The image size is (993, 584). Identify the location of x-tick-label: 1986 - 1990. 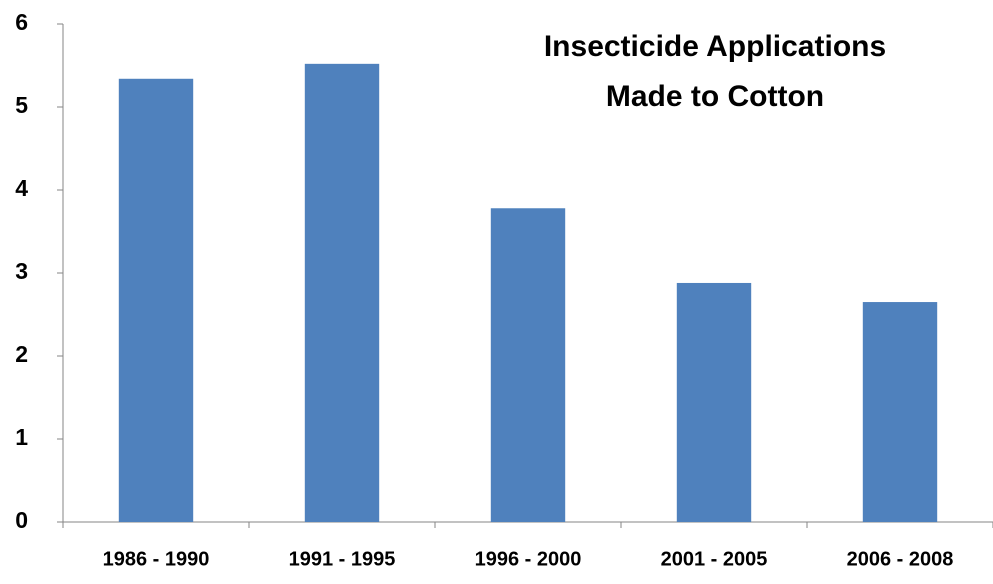
(156, 559).